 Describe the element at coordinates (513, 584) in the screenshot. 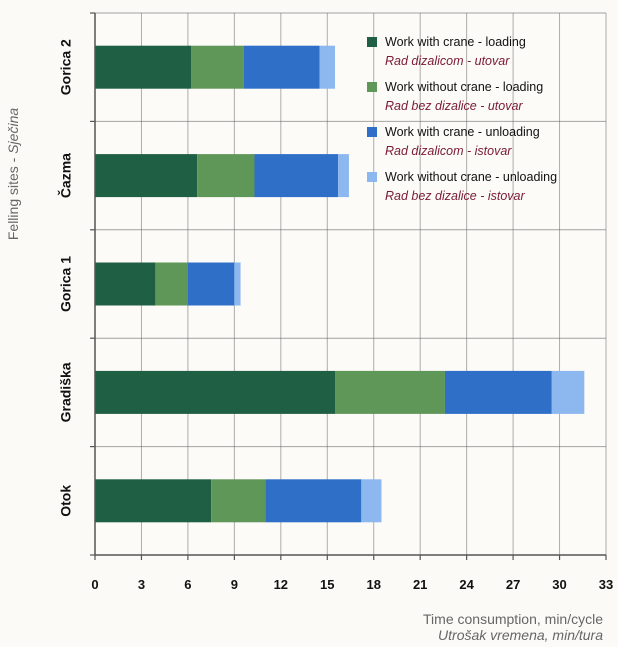

I see `x-tick-label: 27` at that location.